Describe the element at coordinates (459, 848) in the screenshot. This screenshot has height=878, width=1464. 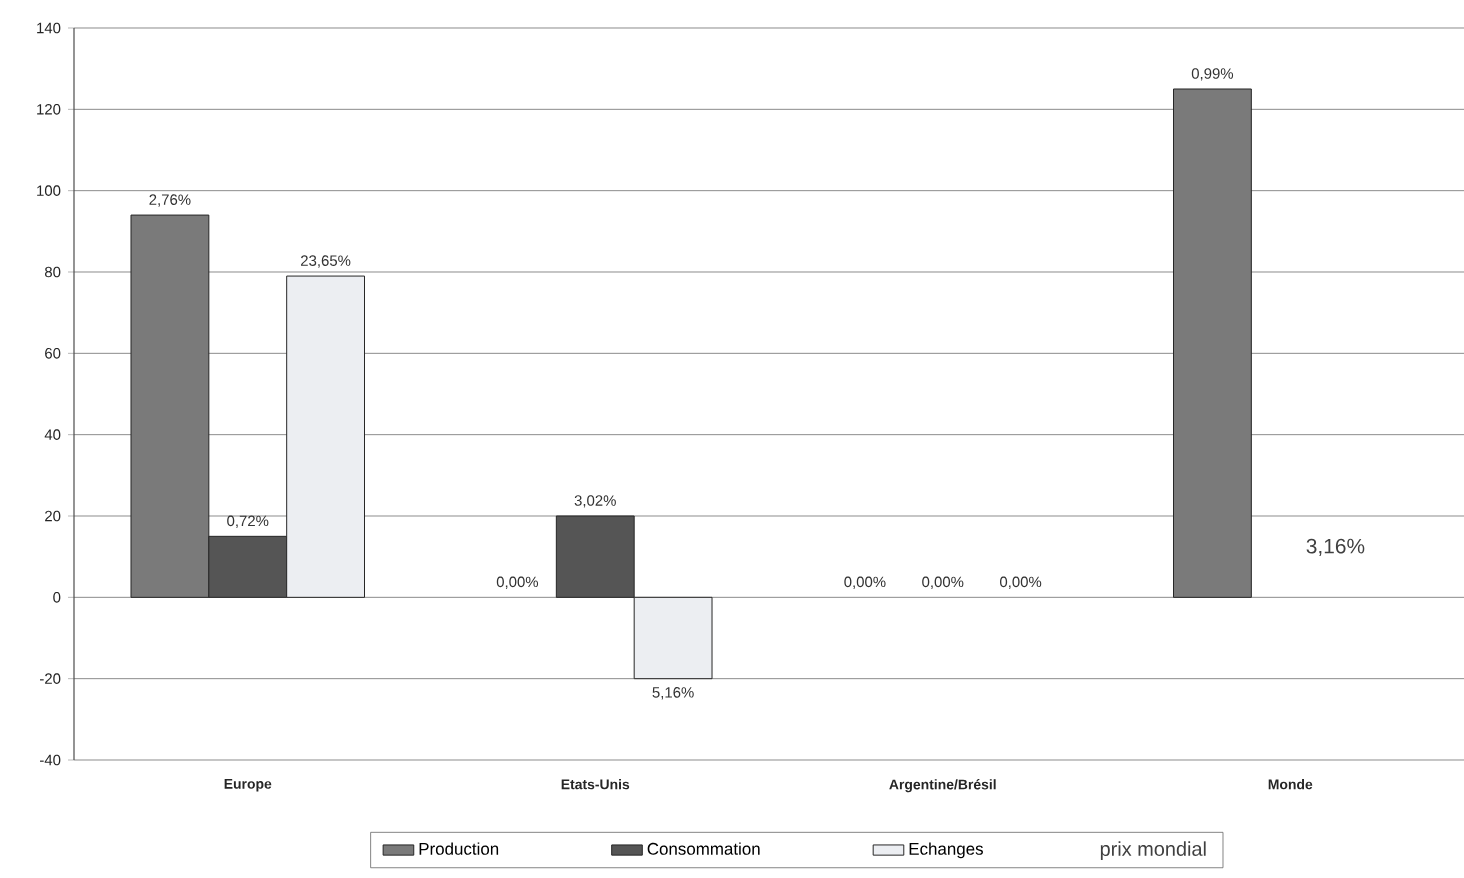
I see `legend-label: Production` at that location.